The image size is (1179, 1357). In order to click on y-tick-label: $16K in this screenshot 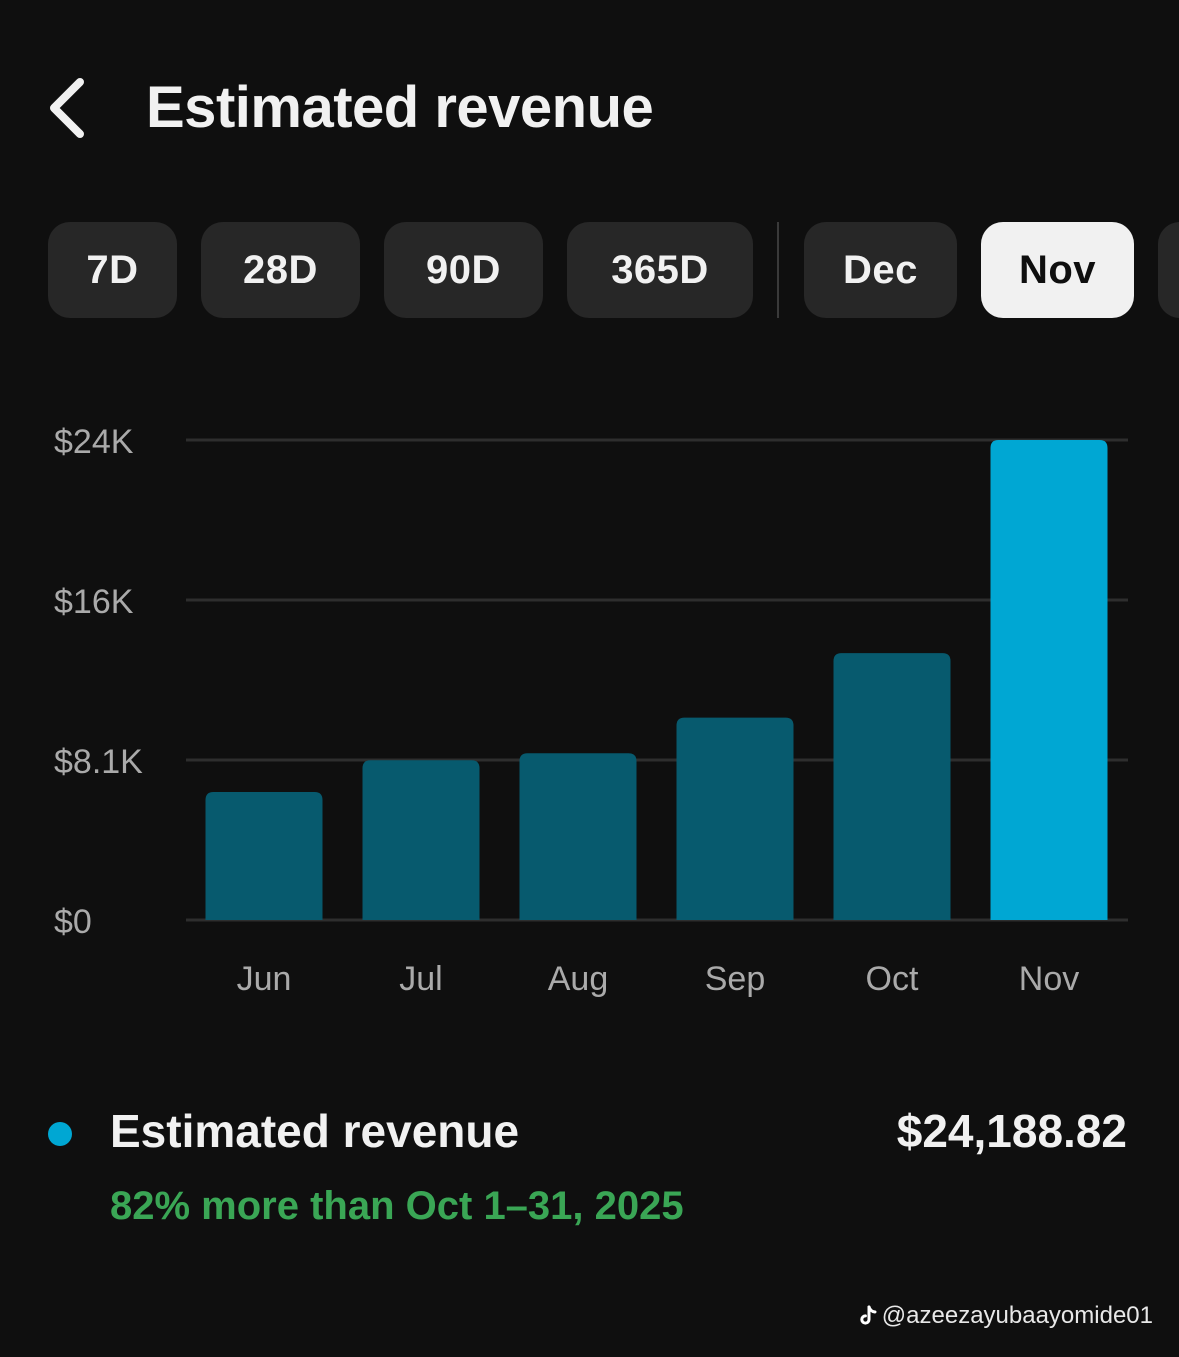, I will do `click(94, 602)`.